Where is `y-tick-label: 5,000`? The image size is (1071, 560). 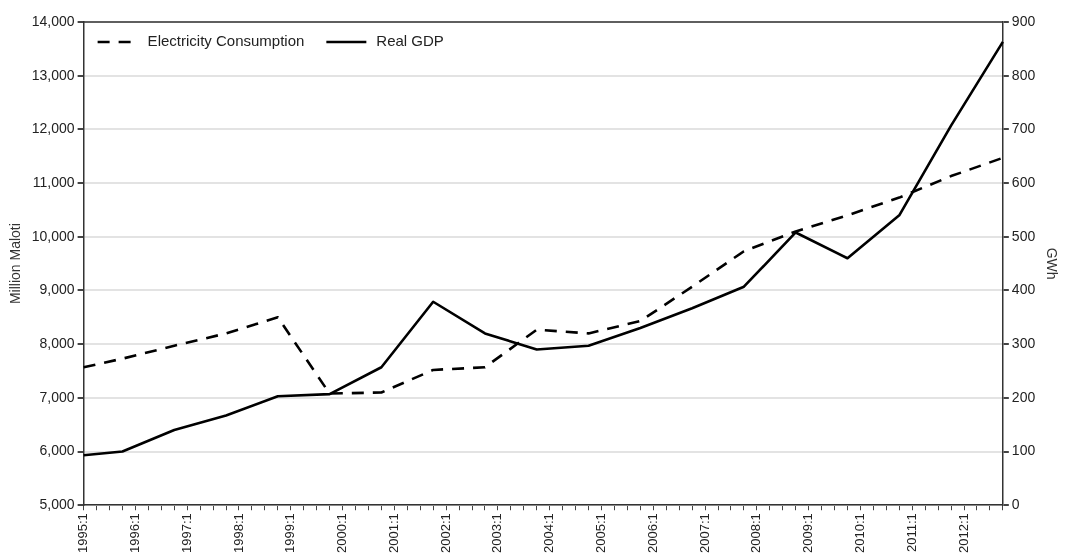
y-tick-label: 5,000 is located at coordinates (57, 504).